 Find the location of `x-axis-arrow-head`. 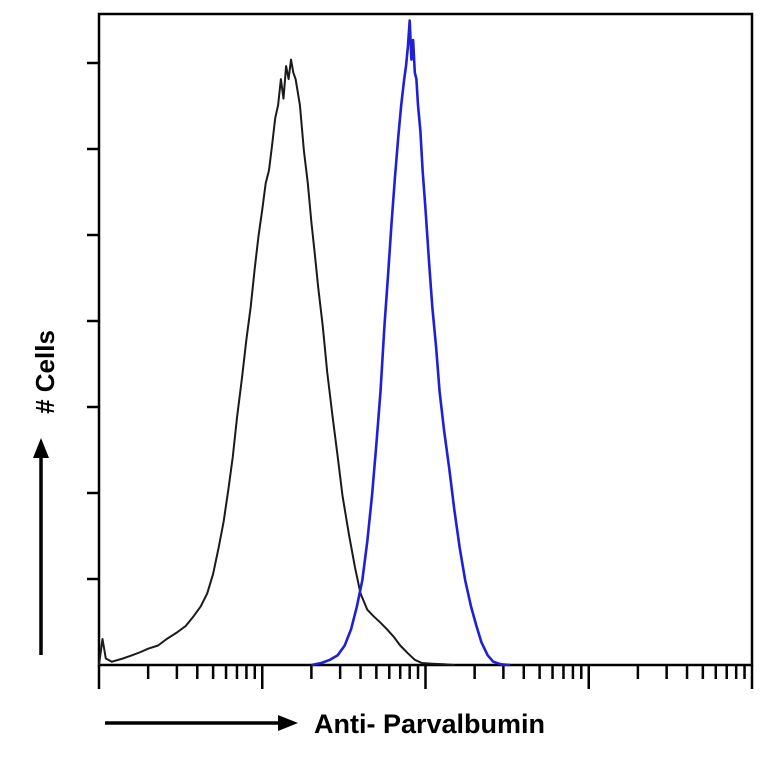

x-axis-arrow-head is located at coordinates (288, 723).